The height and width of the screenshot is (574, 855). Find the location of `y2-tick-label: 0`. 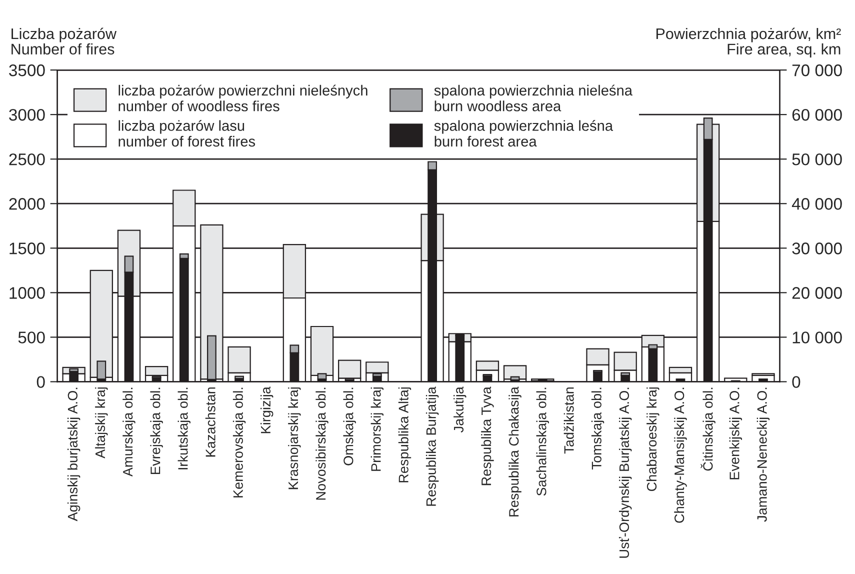

y2-tick-label: 0 is located at coordinates (796, 382).